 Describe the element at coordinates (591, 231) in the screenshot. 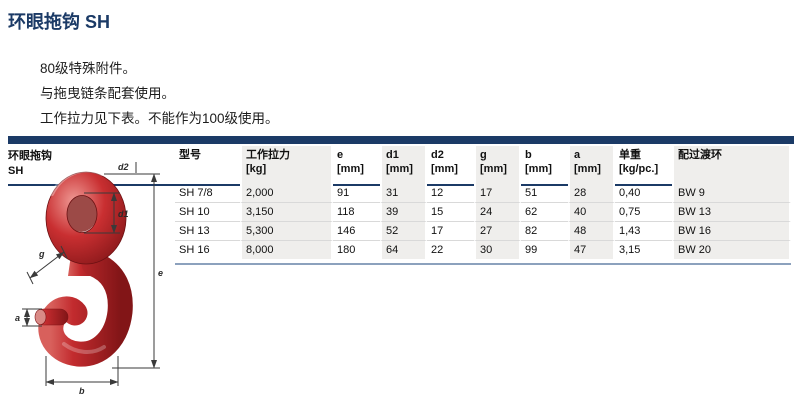

I see `table-cell: 48` at that location.